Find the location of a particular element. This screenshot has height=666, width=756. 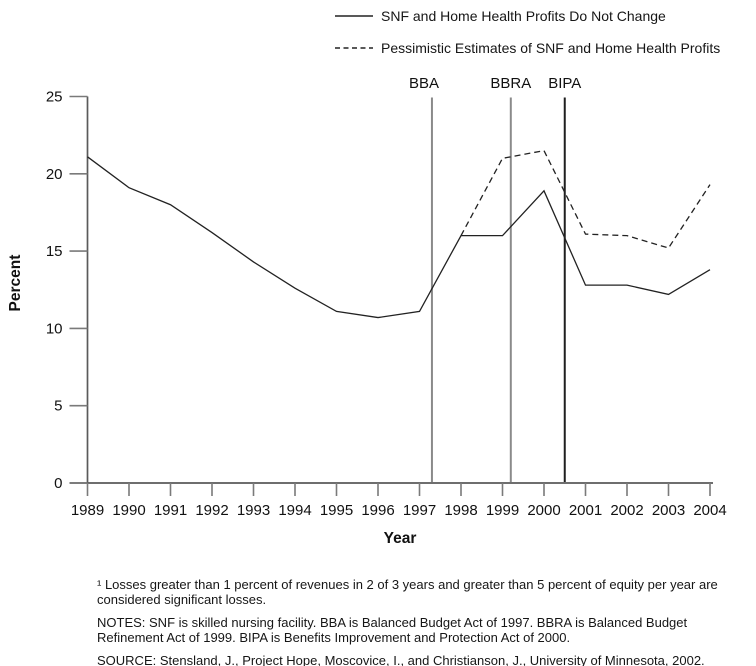

solid-line-swatch-icon is located at coordinates (354, 16).